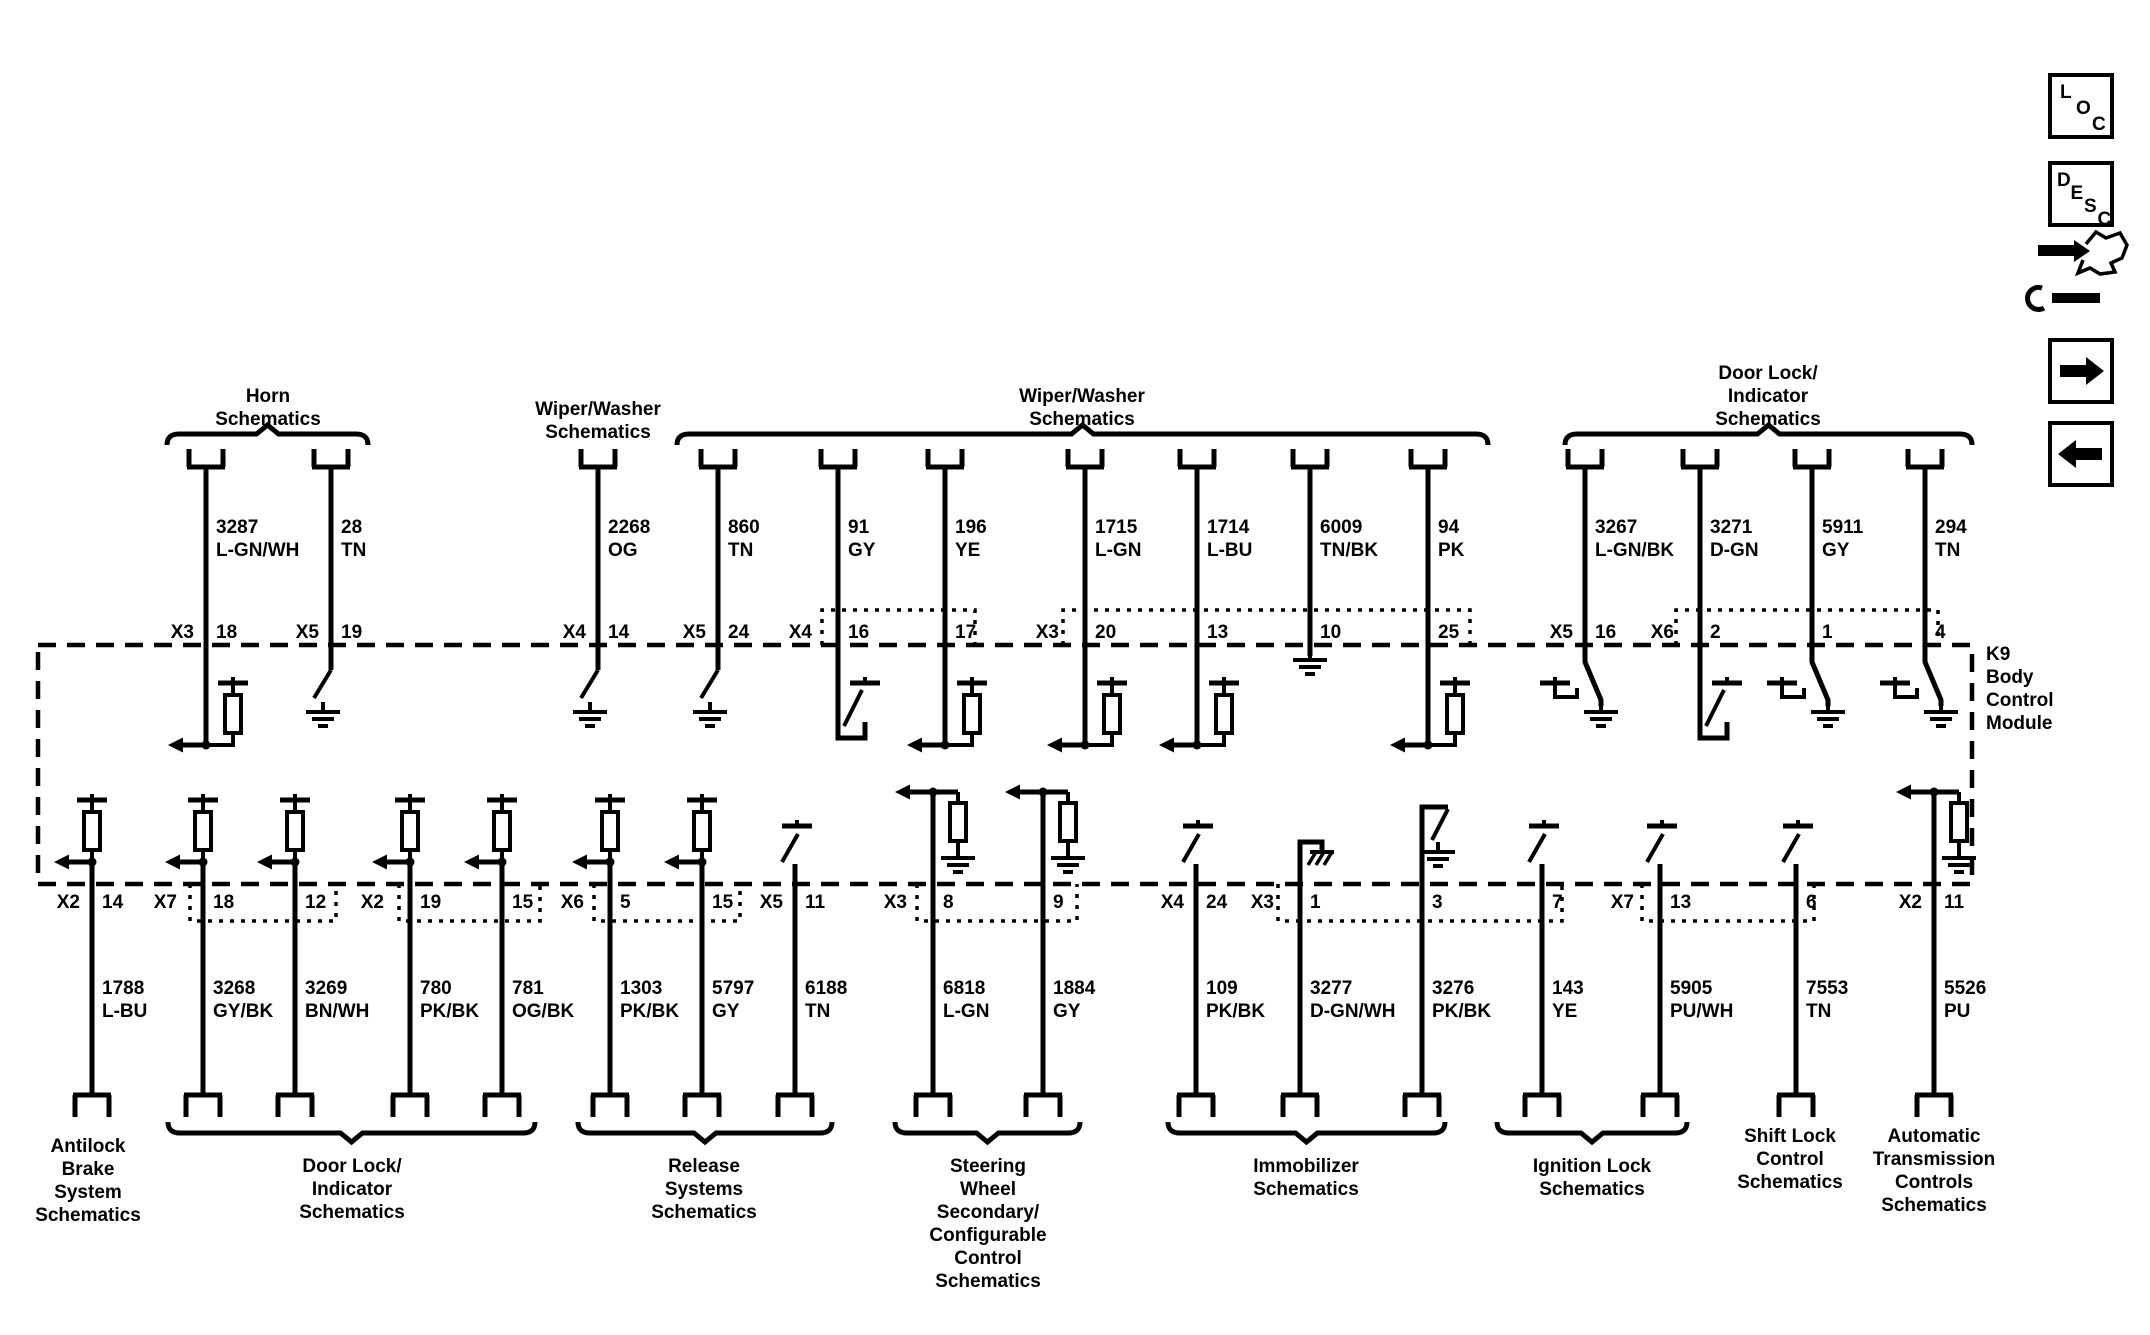 The height and width of the screenshot is (1335, 2150). What do you see at coordinates (124, 1011) in the screenshot?
I see `wire-color-label: L-BU` at bounding box center [124, 1011].